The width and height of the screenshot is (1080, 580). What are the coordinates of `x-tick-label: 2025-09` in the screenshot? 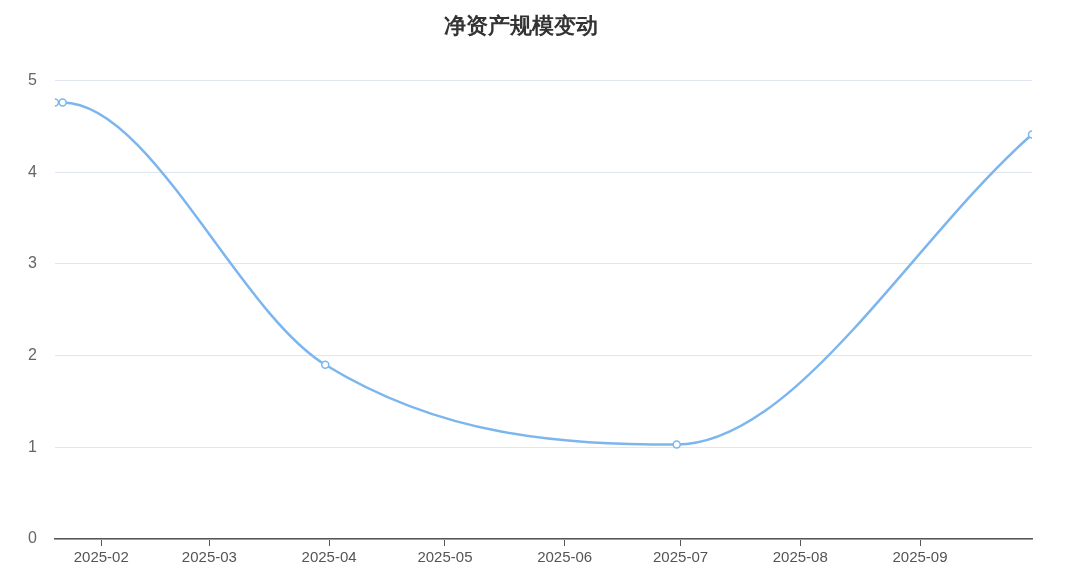 It's located at (920, 557).